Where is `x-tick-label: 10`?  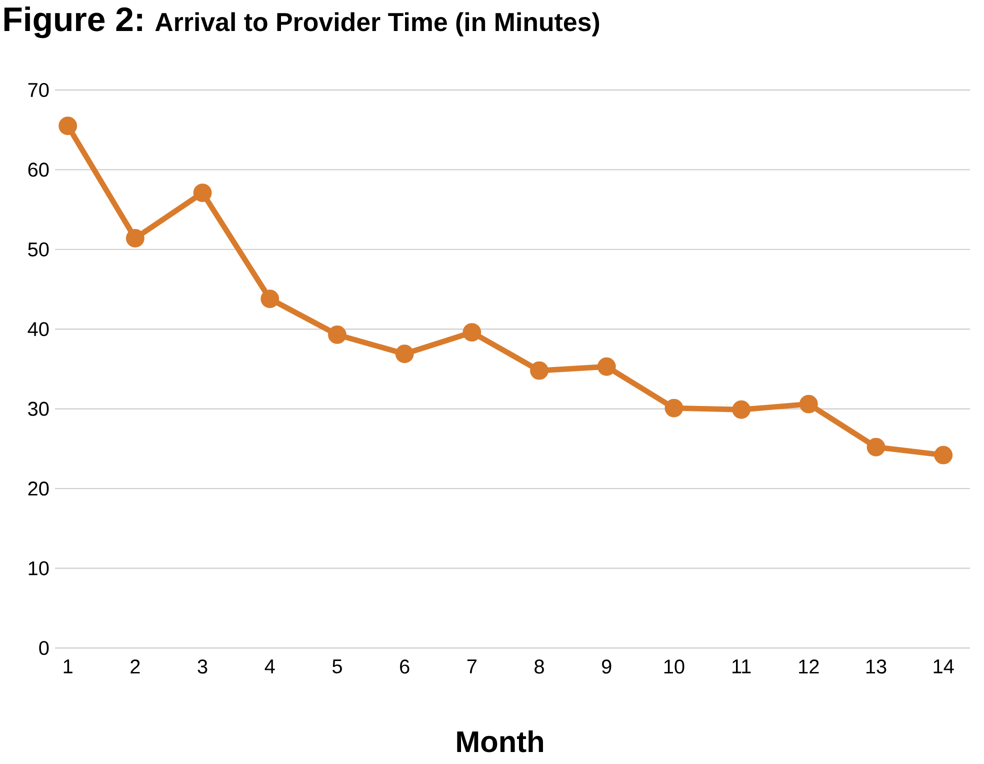 x-tick-label: 10 is located at coordinates (674, 667).